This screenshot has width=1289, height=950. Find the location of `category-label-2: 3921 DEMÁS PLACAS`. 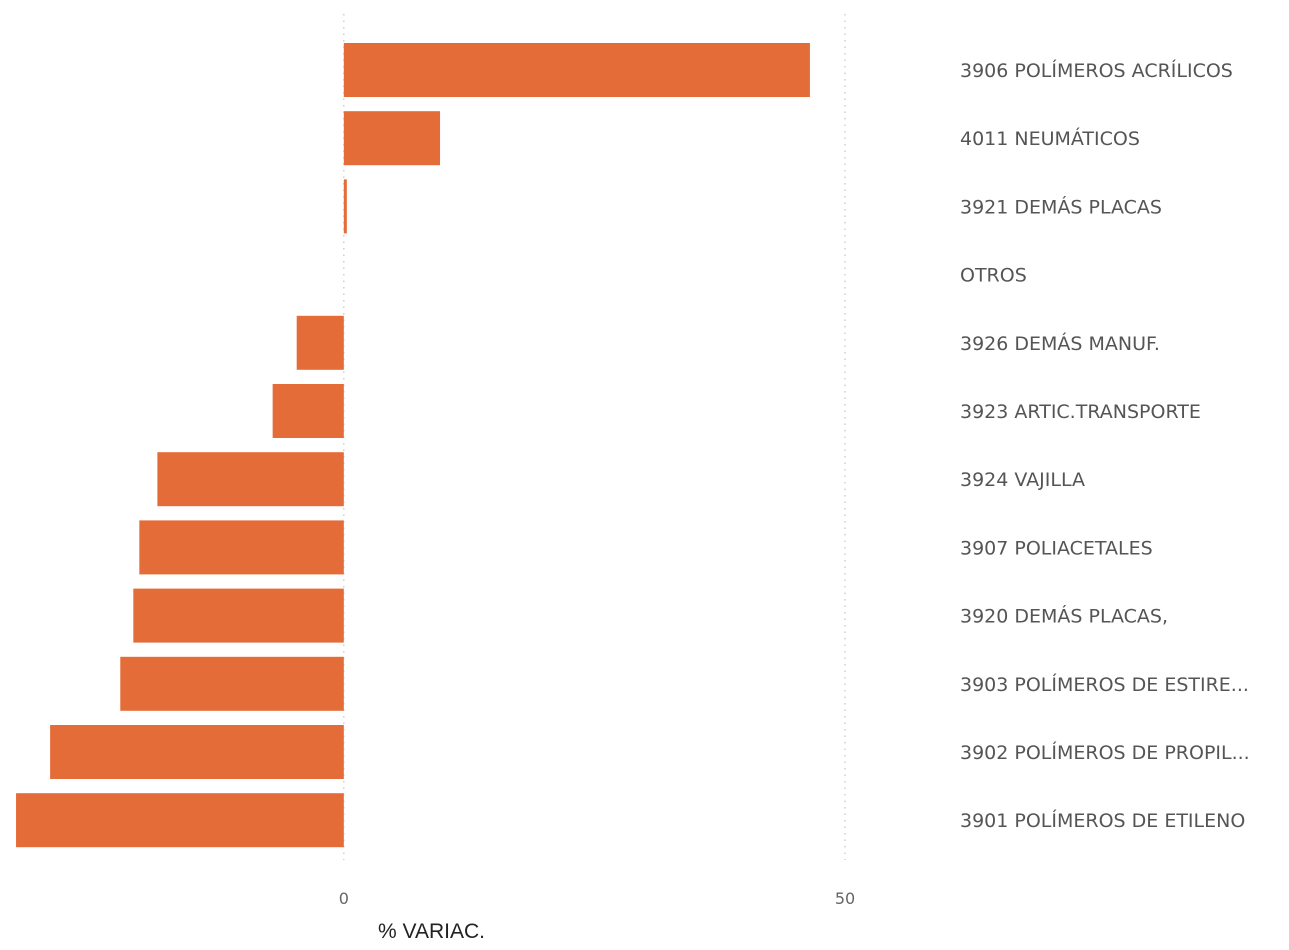

category-label-2: 3921 DEMÁS PLACAS is located at coordinates (1061, 206).